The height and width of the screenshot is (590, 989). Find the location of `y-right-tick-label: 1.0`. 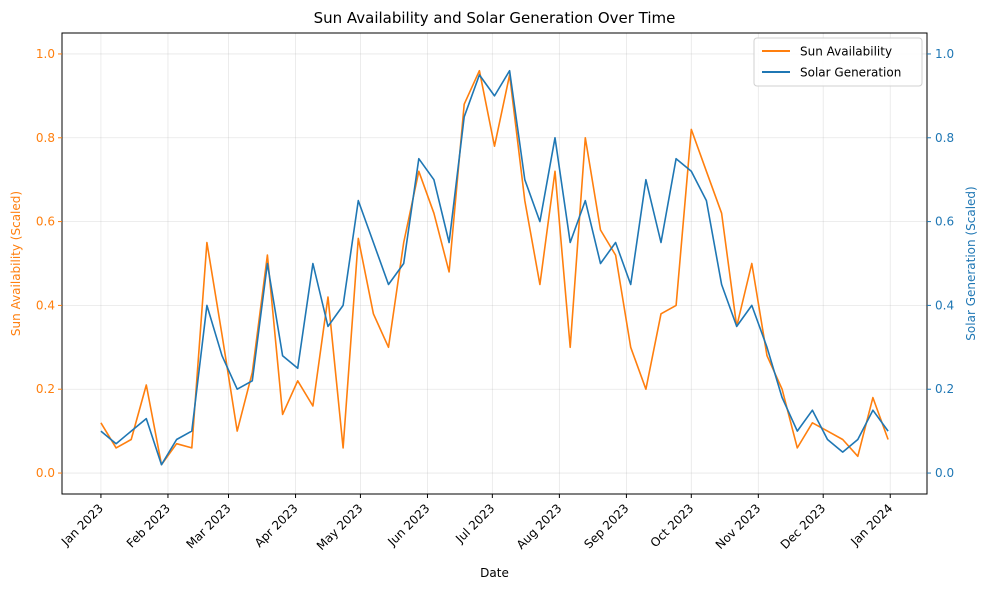

y-right-tick-label: 1.0 is located at coordinates (944, 54).